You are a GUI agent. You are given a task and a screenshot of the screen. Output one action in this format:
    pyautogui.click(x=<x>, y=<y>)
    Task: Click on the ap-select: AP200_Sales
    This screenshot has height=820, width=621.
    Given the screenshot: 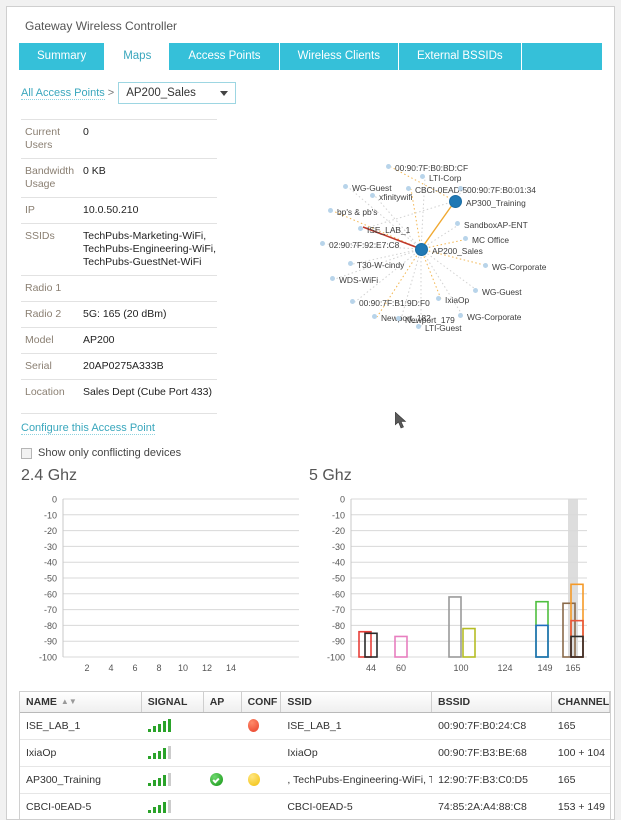 What is the action you would take?
    pyautogui.click(x=177, y=93)
    